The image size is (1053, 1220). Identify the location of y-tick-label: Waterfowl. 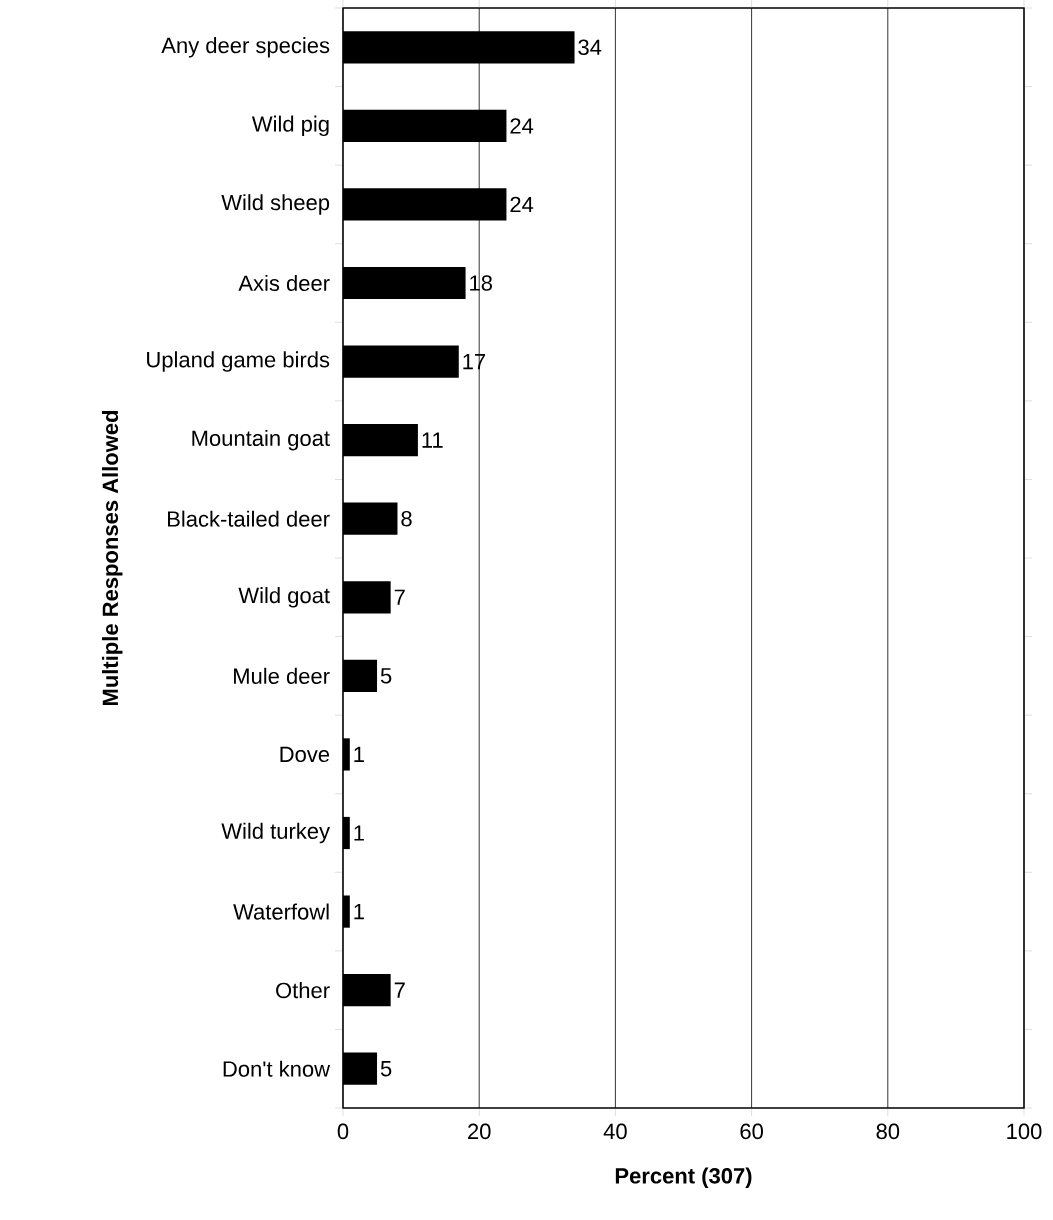
(281, 911).